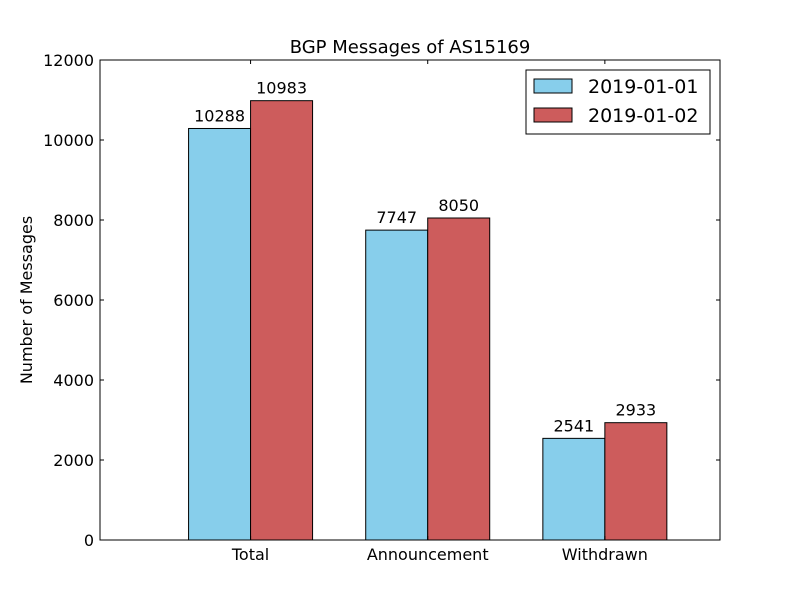 The width and height of the screenshot is (800, 600). I want to click on data-label-total-2: 10983, so click(281, 88).